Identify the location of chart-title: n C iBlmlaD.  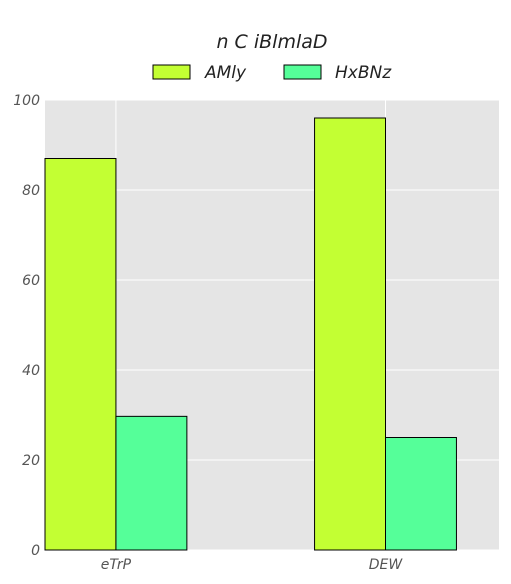
(271, 42).